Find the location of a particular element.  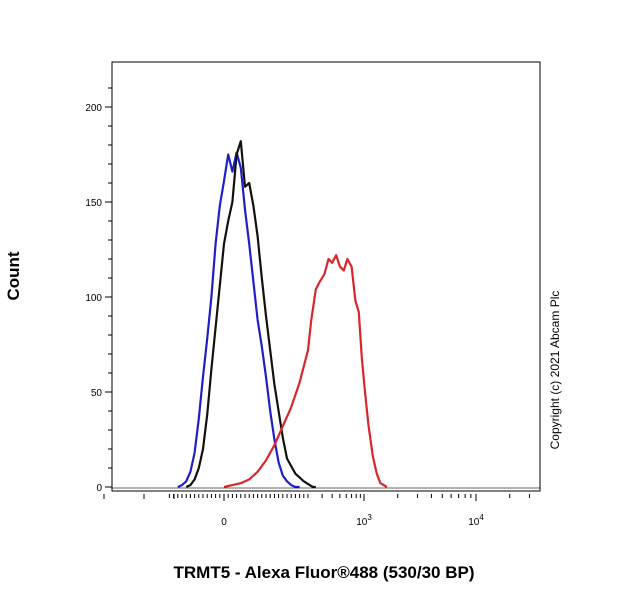

y-tick-label: 200 is located at coordinates (93, 108).